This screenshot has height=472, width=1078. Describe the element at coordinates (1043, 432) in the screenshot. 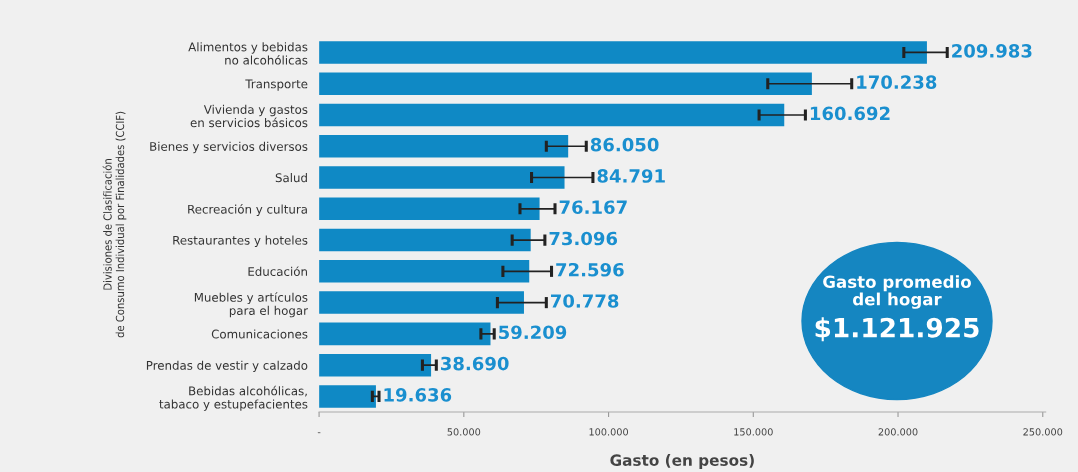

I see `x-tick-label: 250.000` at that location.